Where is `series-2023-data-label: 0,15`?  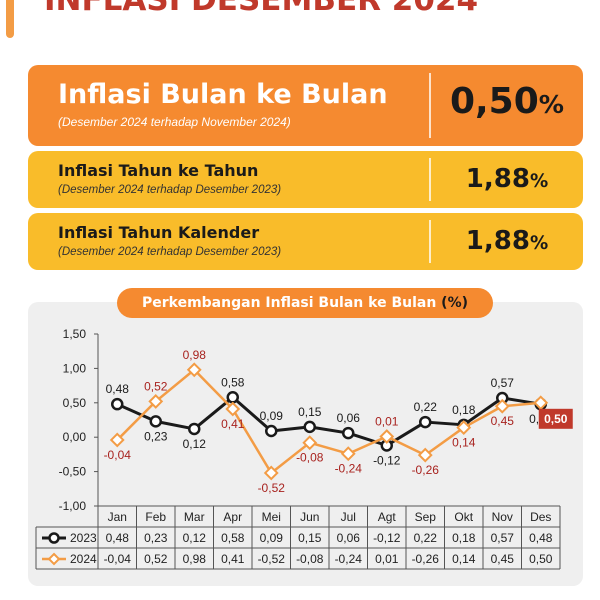 series-2023-data-label: 0,15 is located at coordinates (310, 412).